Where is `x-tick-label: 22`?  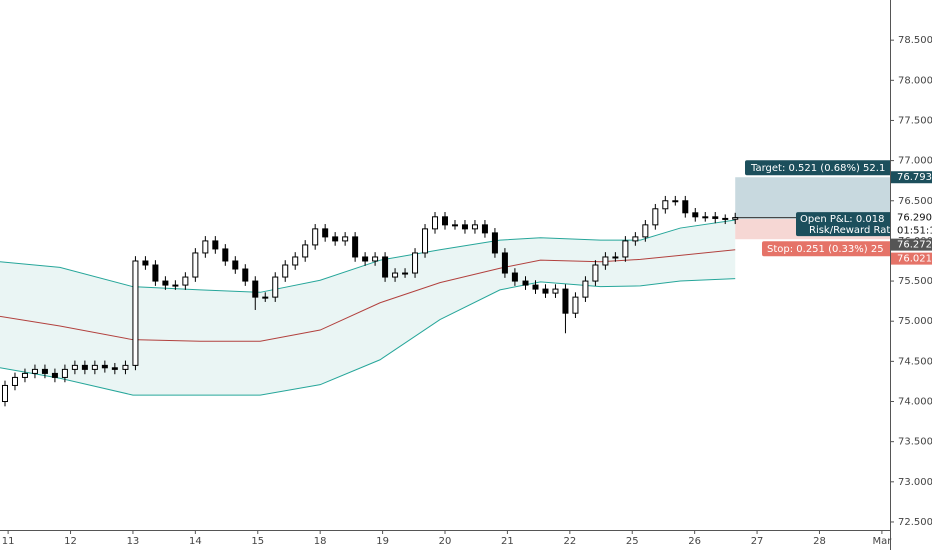 x-tick-label: 22 is located at coordinates (569, 541).